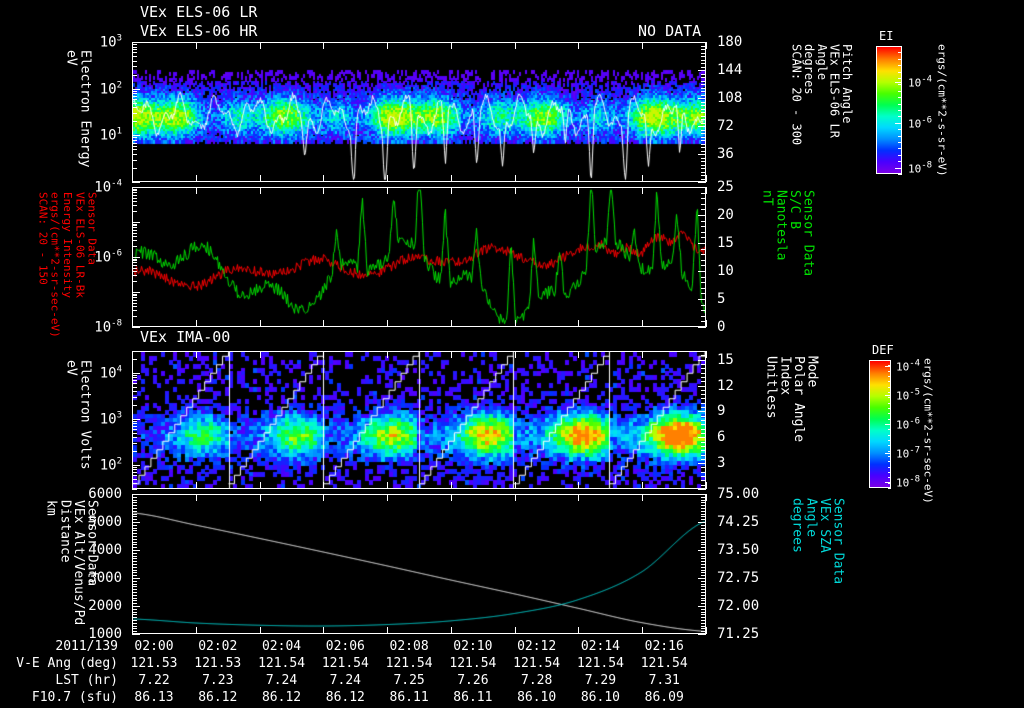 The width and height of the screenshot is (1024, 708). What do you see at coordinates (725, 154) in the screenshot?
I see `axis-tick-label: 36` at bounding box center [725, 154].